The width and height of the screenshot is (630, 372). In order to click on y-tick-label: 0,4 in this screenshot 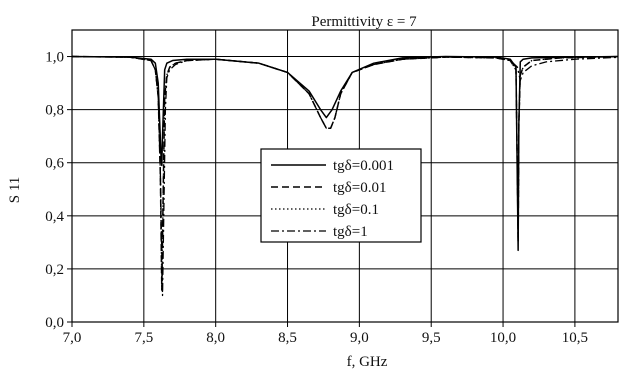, I will do `click(54, 217)`.